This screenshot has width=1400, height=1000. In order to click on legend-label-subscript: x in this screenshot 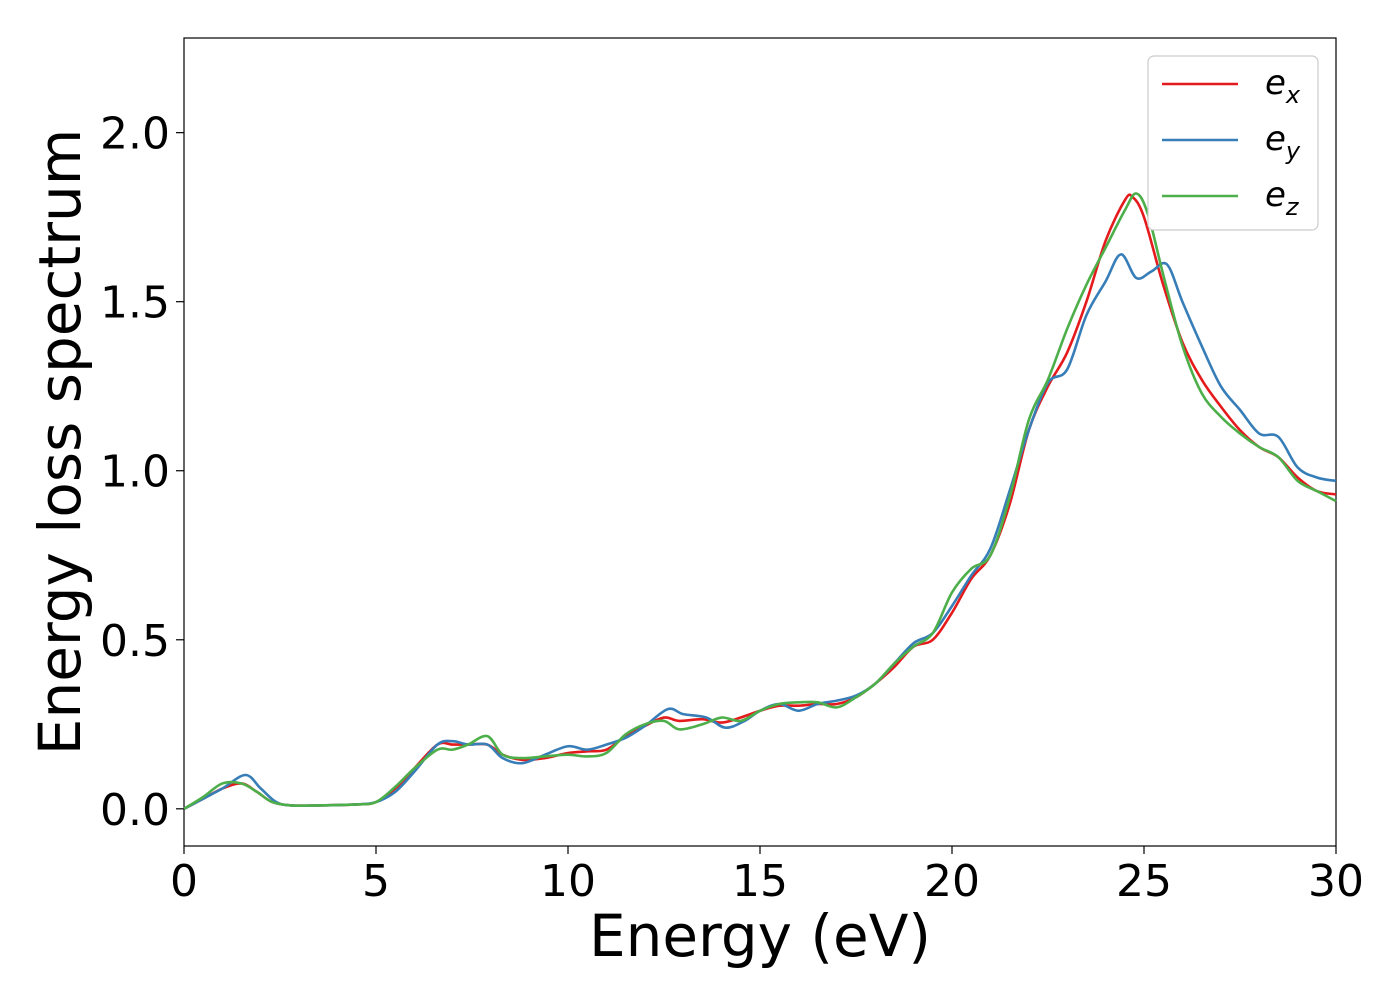, I will do `click(1293, 95)`.